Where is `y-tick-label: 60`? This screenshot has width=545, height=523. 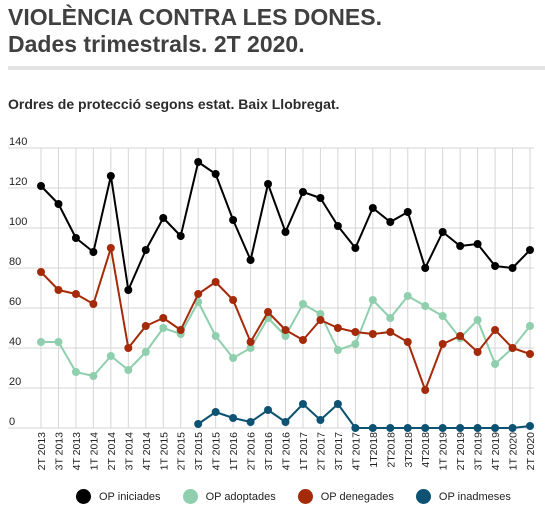
y-tick-label: 60 is located at coordinates (15, 302).